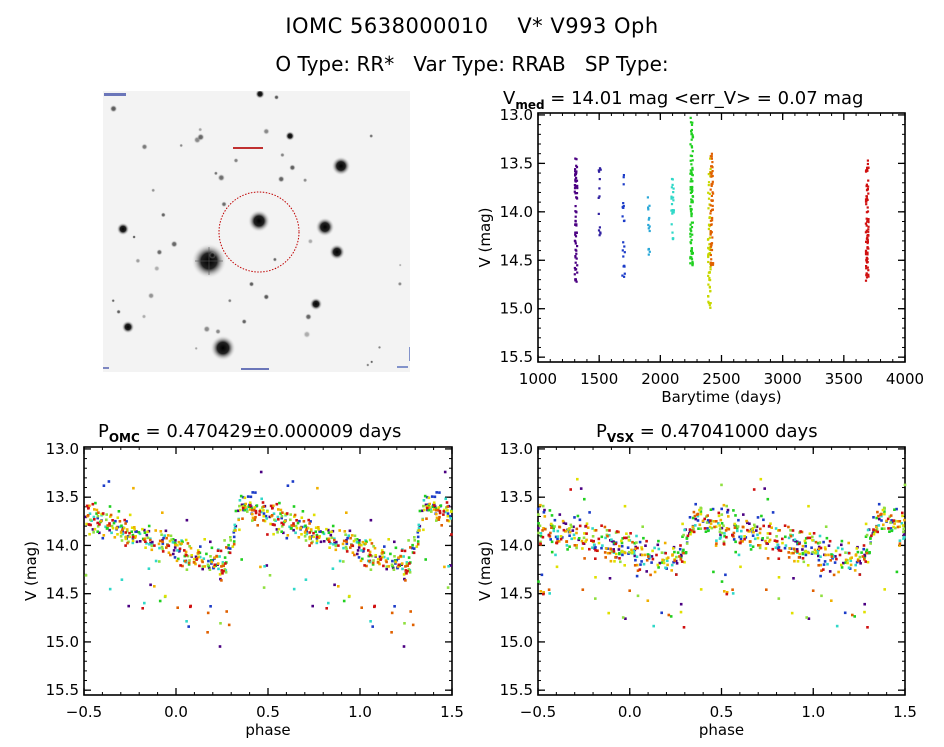 The height and width of the screenshot is (747, 944). Describe the element at coordinates (485, 237) in the screenshot. I see `y-axis-label: V (mag)` at that location.